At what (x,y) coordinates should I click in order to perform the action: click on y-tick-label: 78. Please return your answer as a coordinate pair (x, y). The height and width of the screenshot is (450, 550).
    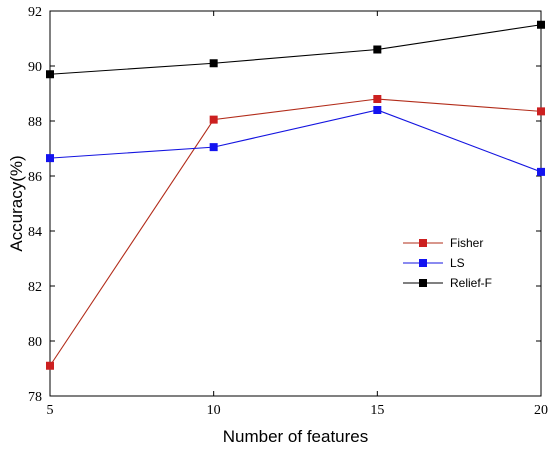
    Looking at the image, I should click on (35, 397).